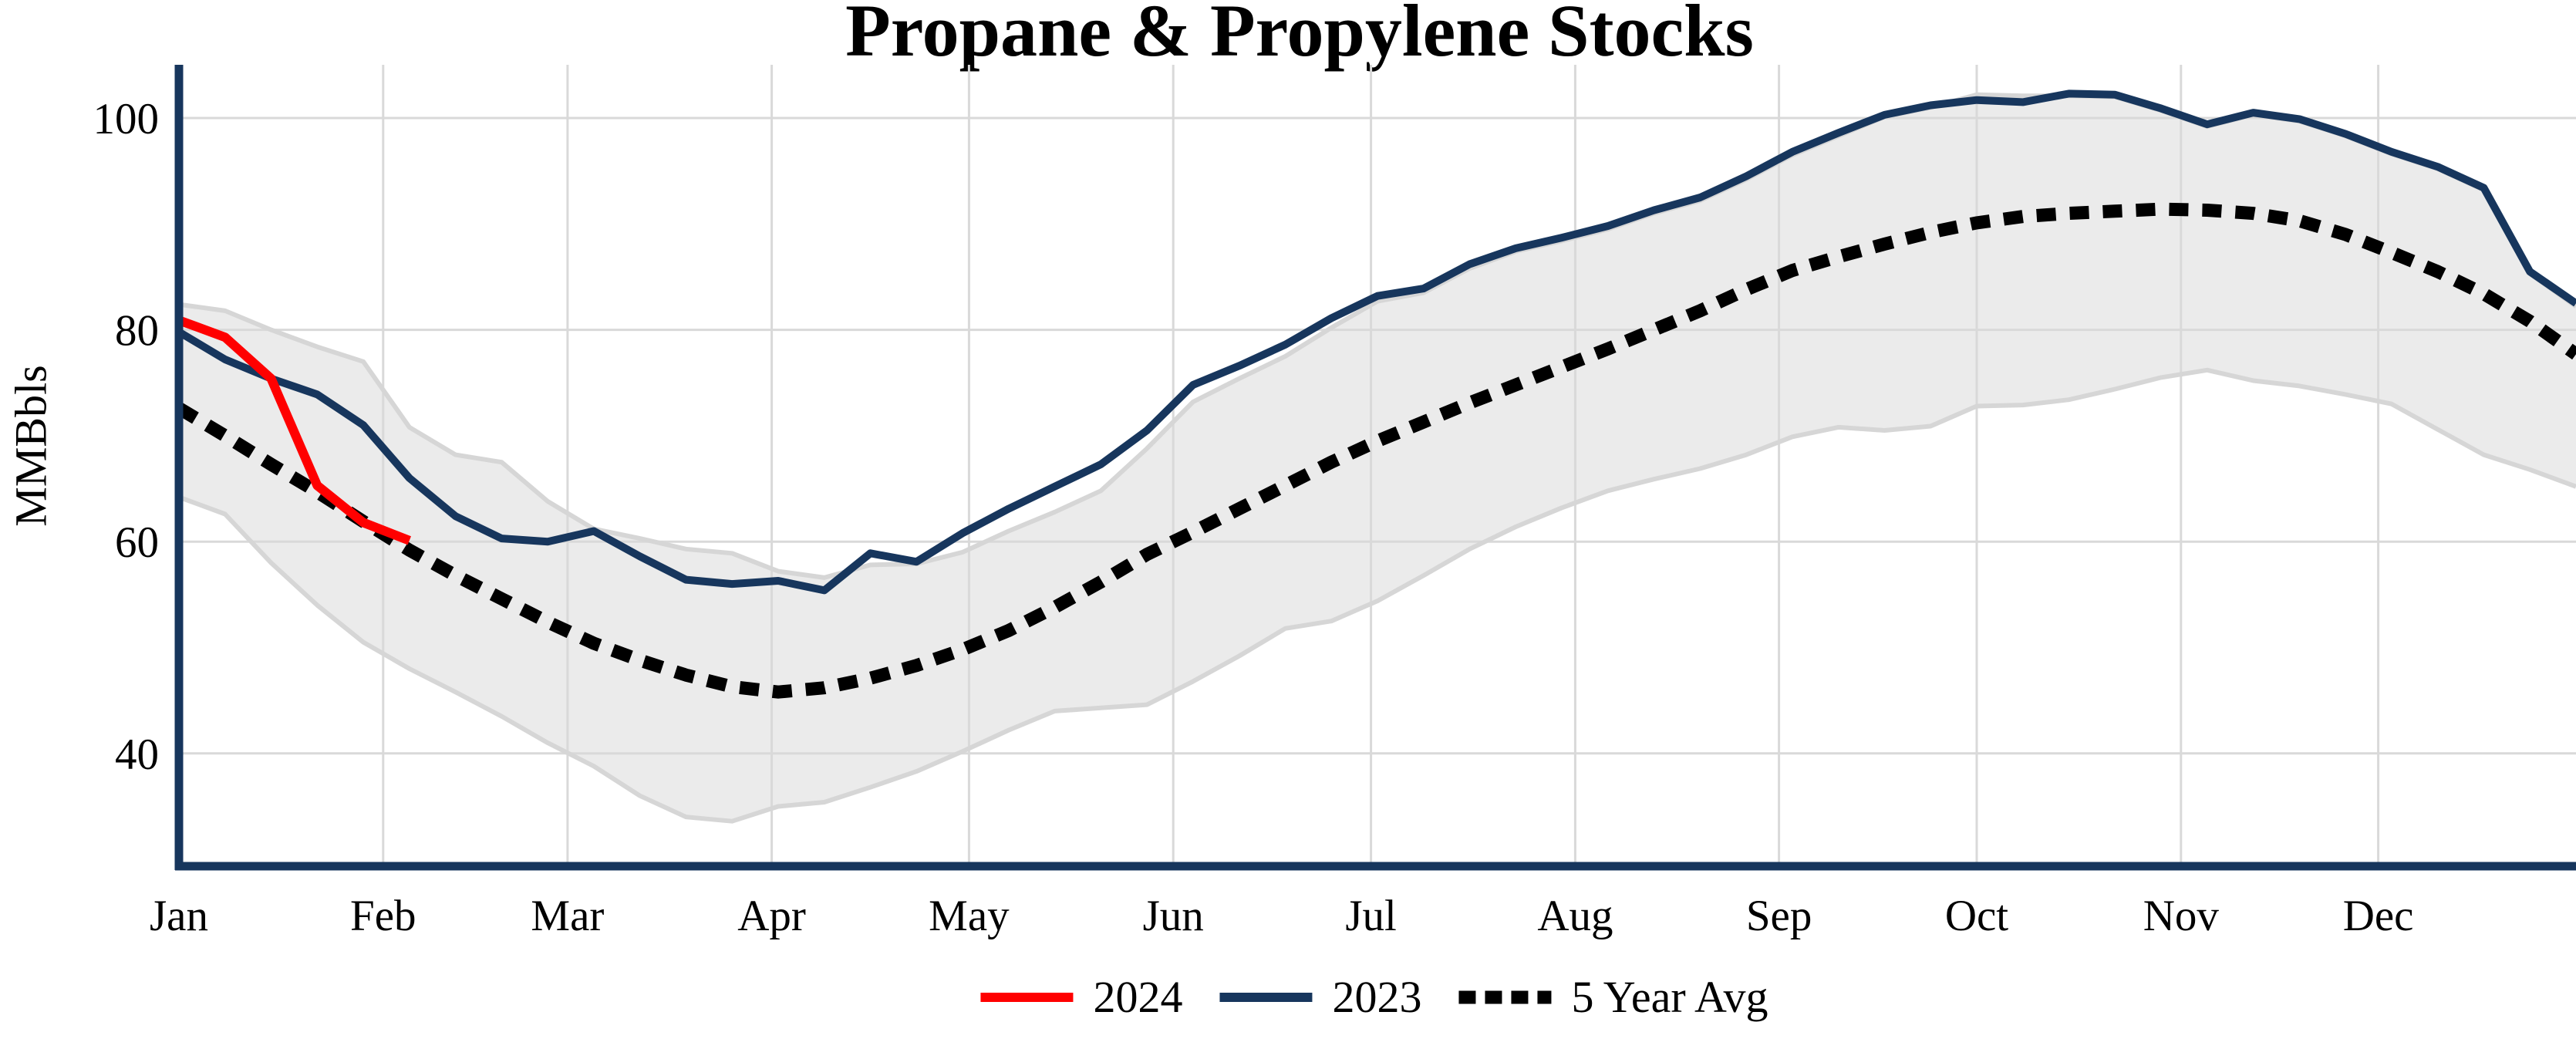  Describe the element at coordinates (1505, 997) in the screenshot. I see `legend-swatch-5yr-avg-dotted-icon` at that location.